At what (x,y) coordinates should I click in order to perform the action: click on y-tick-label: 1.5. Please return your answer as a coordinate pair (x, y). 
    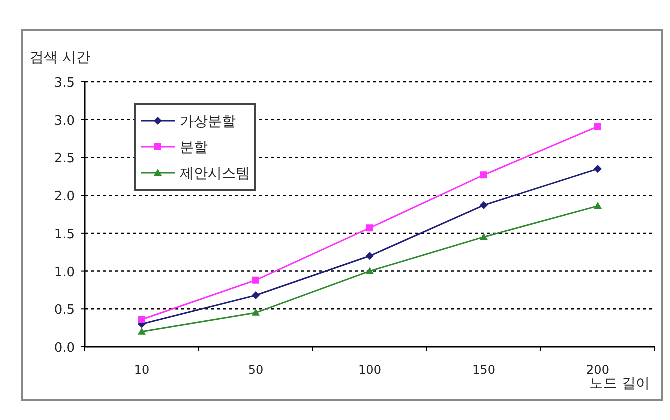
    Looking at the image, I should click on (64, 234).